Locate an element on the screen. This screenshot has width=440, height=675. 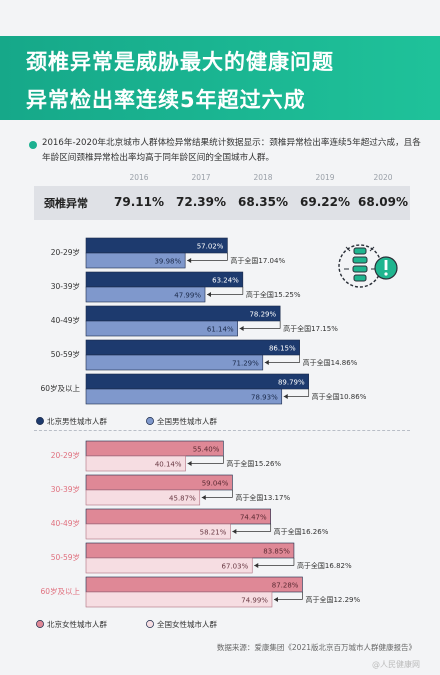
title-line-1: 颈椎异常是威胁最大的健康问题 is located at coordinates (180, 62).